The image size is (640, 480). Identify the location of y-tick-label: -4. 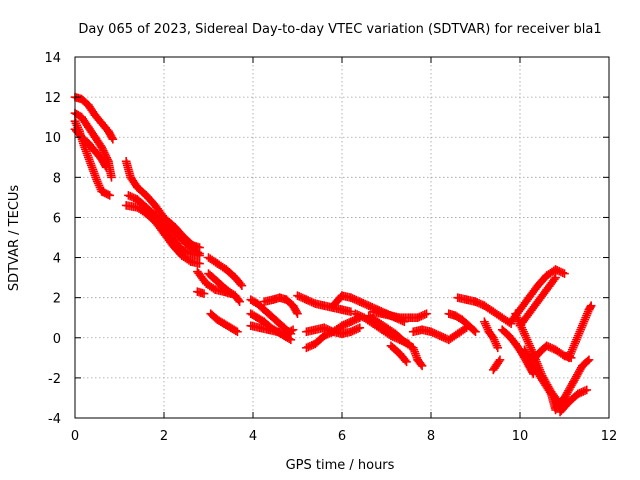
(54, 419).